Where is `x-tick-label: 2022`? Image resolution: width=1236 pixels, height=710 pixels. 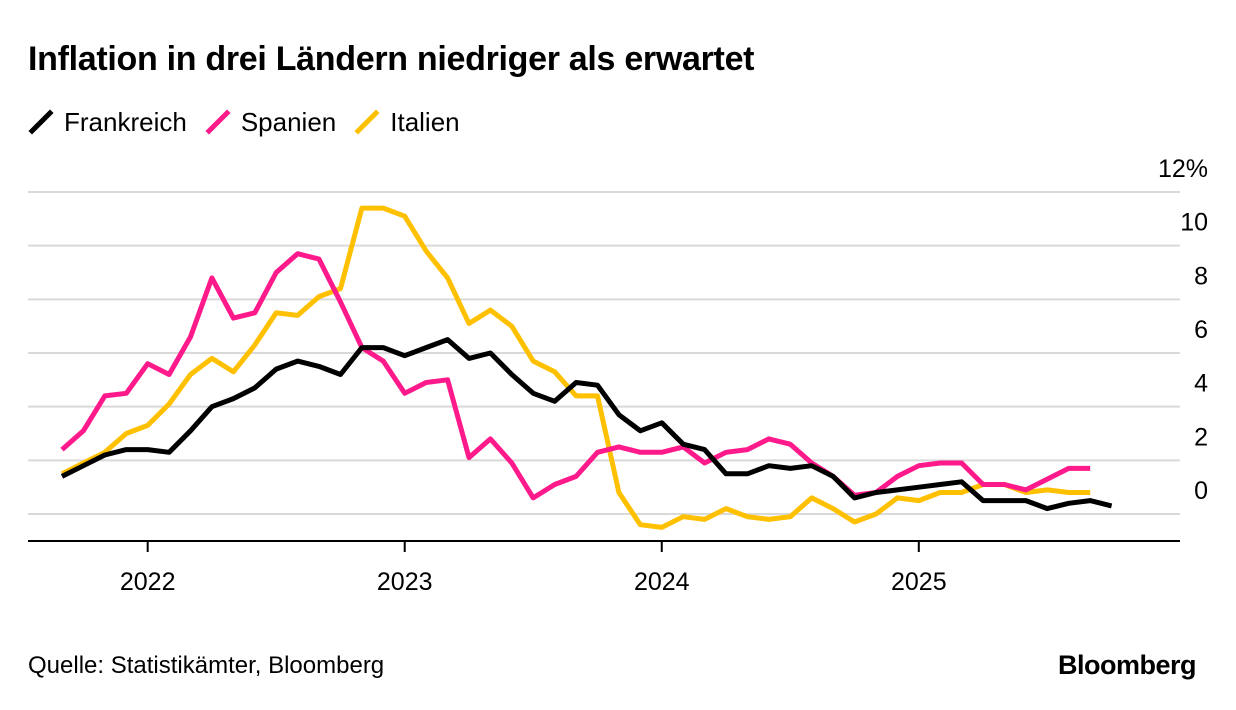
x-tick-label: 2022 is located at coordinates (148, 582).